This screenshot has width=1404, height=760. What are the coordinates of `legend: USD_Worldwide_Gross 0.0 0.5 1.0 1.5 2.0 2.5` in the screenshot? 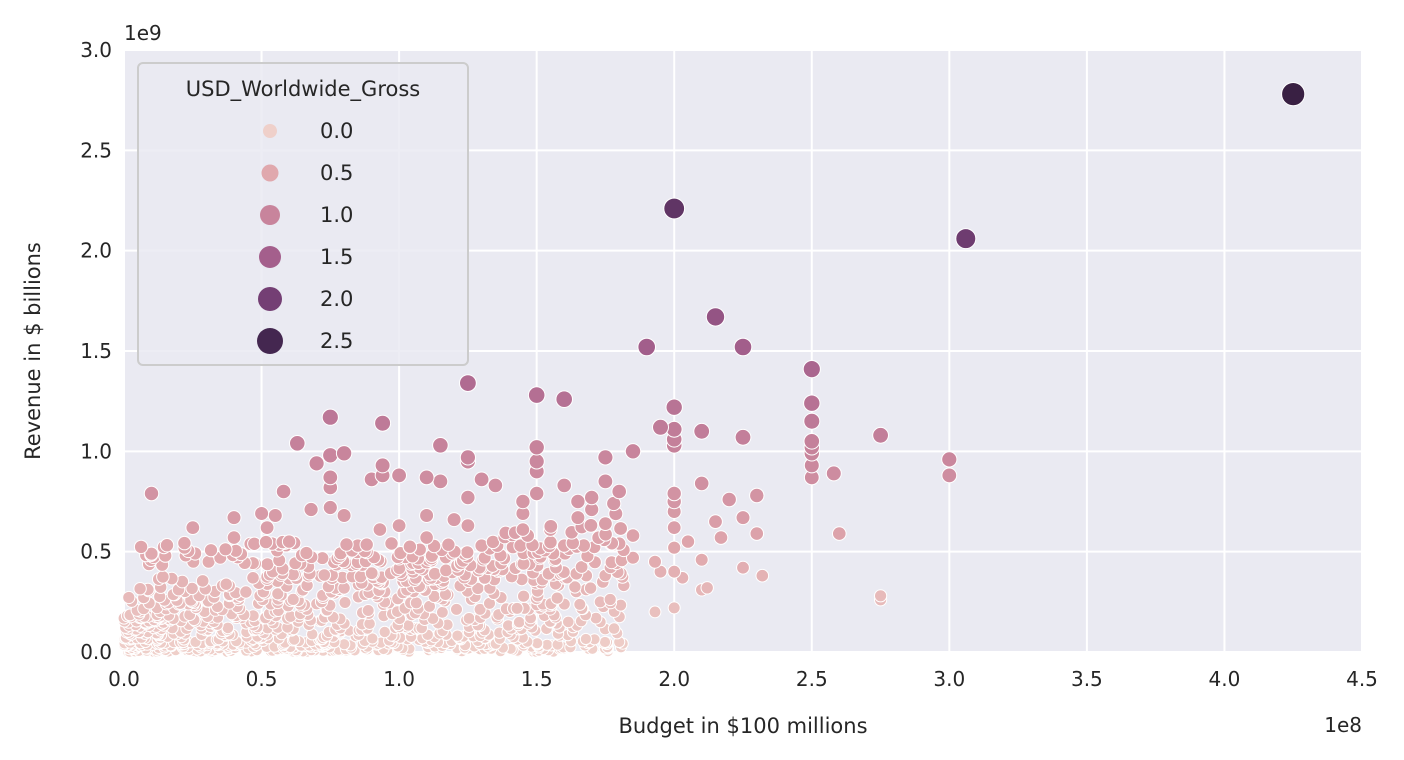 It's located at (303, 214).